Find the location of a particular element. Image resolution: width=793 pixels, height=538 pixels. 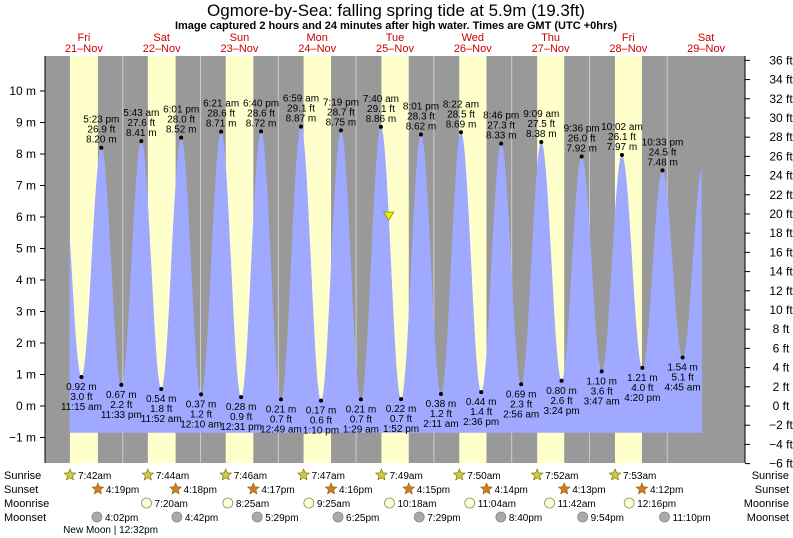

left-tick-label: 2 m is located at coordinates (26, 343).